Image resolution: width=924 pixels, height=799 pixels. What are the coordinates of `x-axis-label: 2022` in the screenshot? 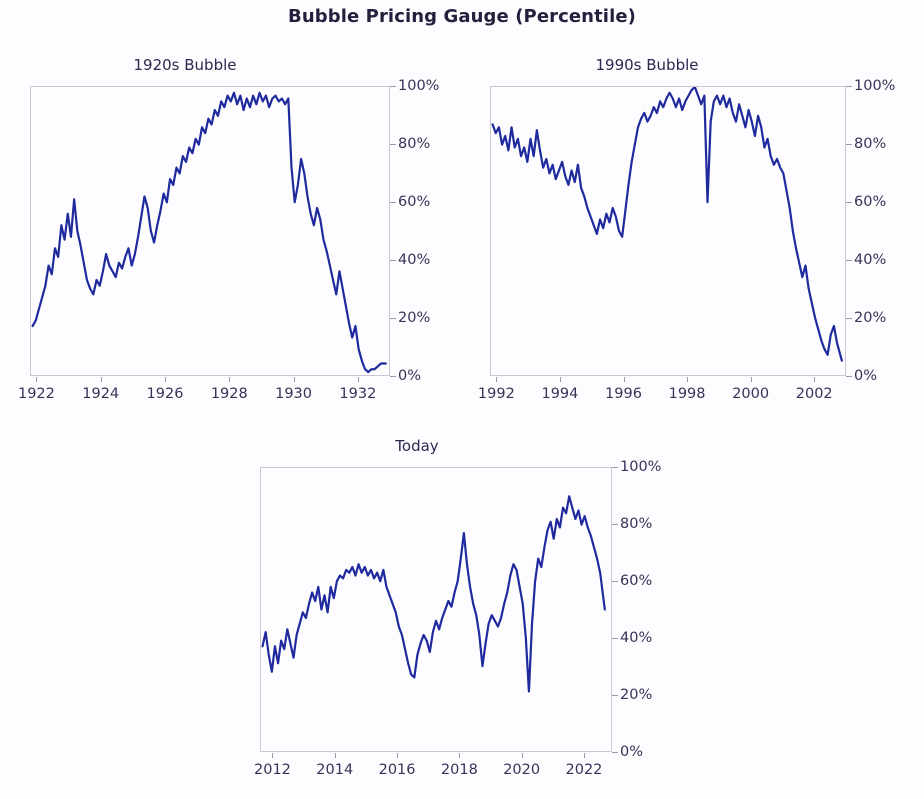 It's located at (584, 770).